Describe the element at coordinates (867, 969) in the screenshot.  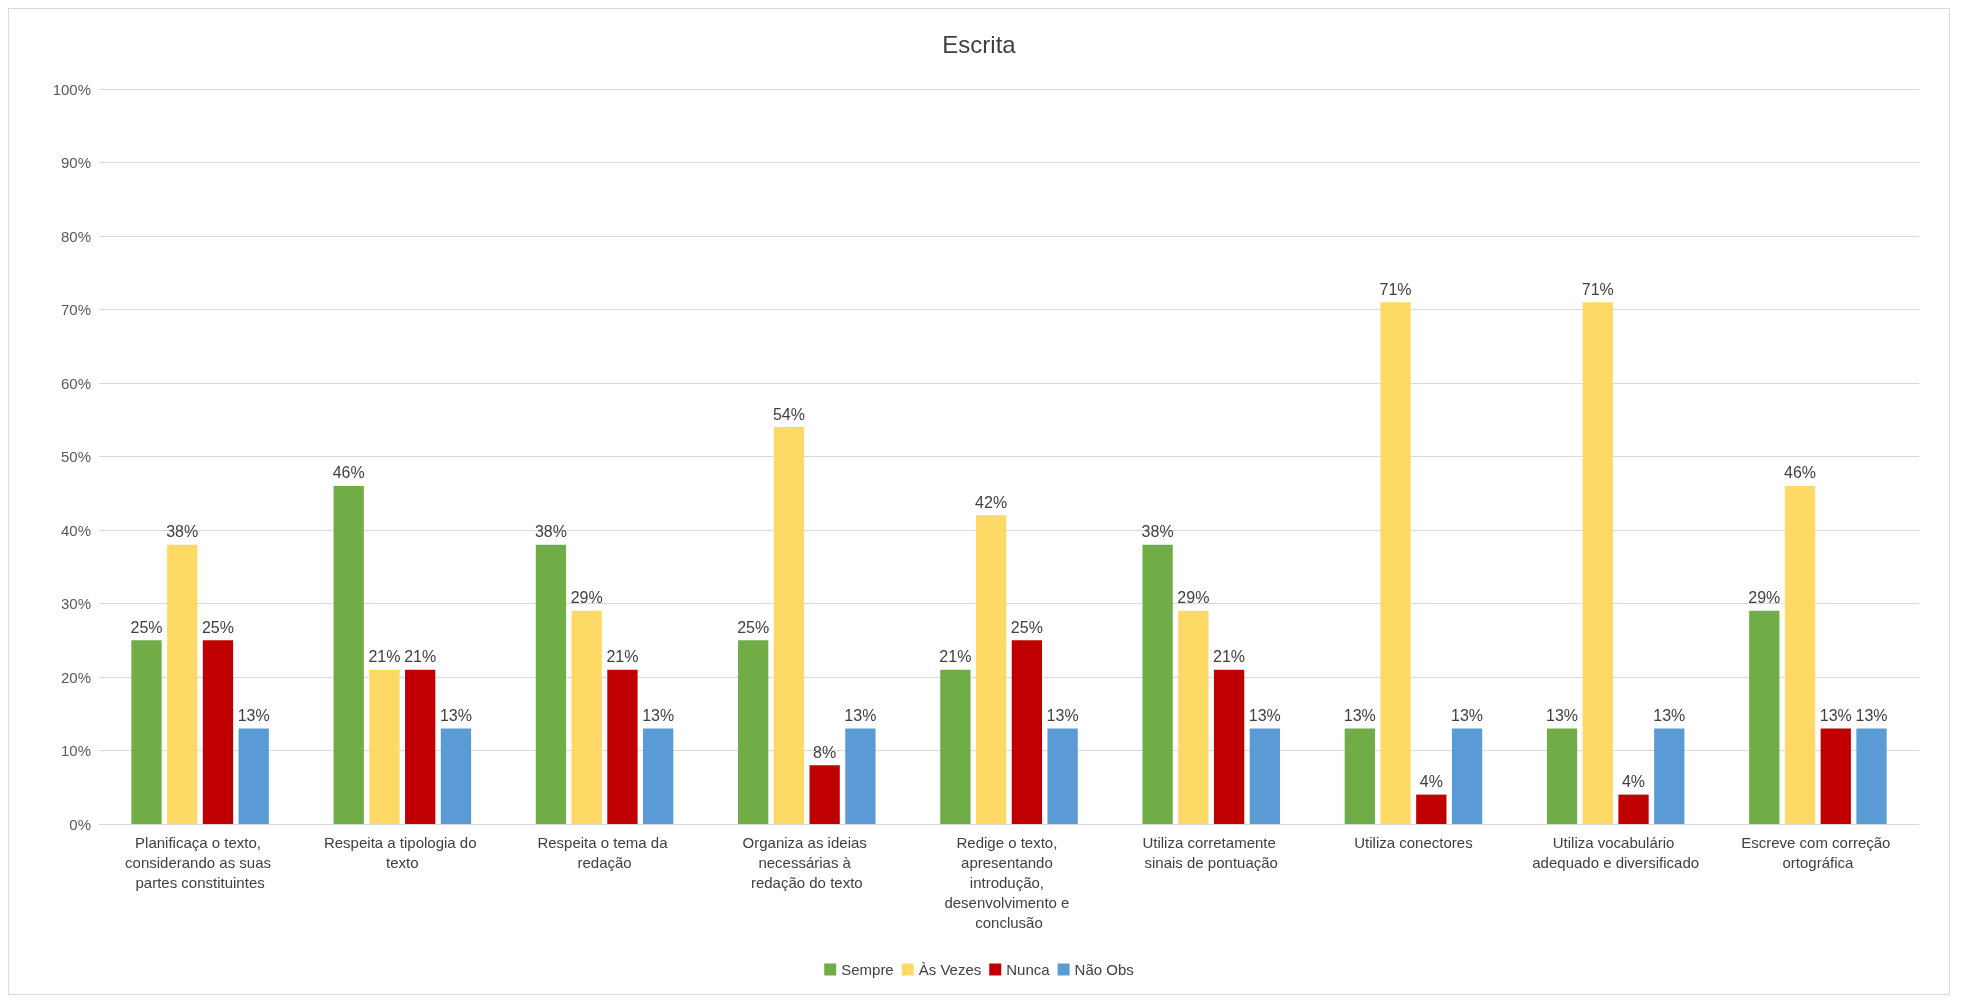
I see `legend-label: Sempre` at that location.